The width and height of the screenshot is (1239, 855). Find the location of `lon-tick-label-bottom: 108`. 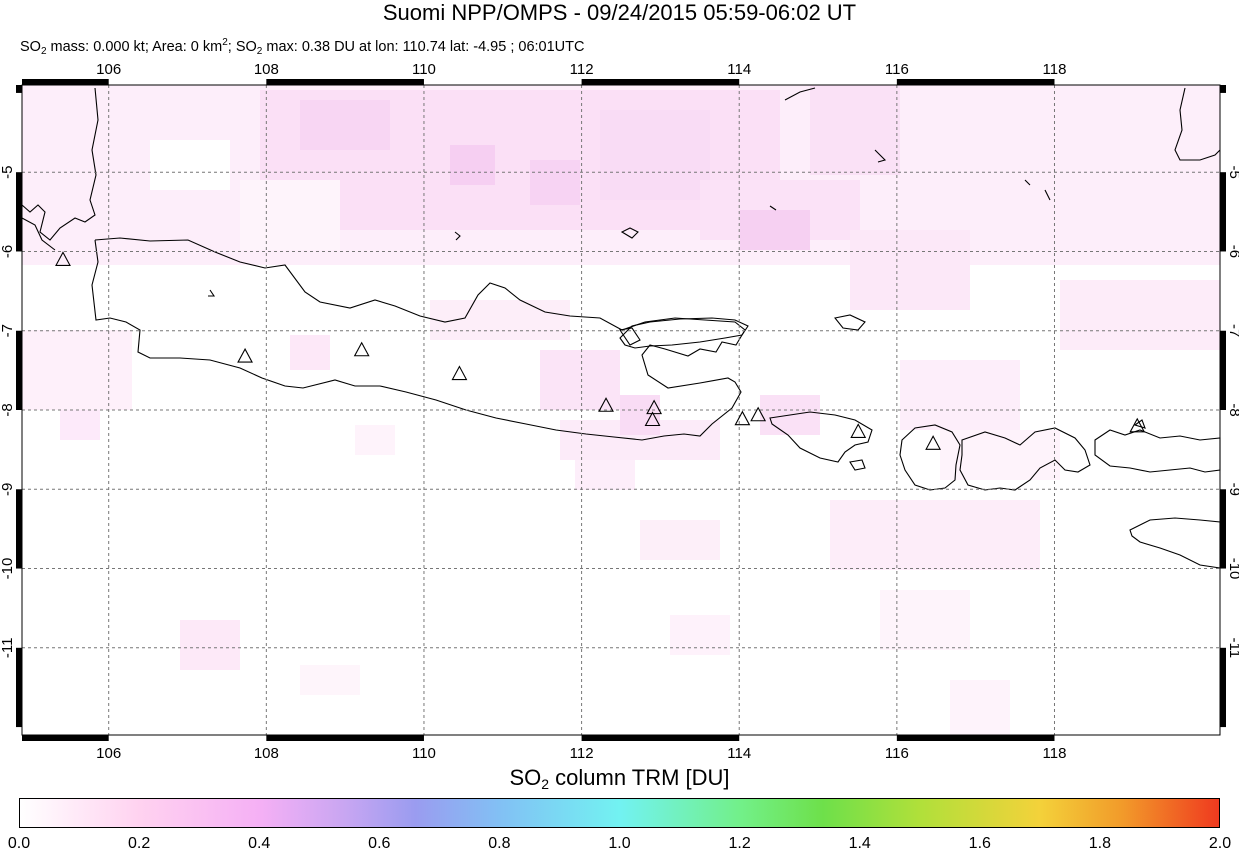

lon-tick-label-bottom: 108 is located at coordinates (266, 752).